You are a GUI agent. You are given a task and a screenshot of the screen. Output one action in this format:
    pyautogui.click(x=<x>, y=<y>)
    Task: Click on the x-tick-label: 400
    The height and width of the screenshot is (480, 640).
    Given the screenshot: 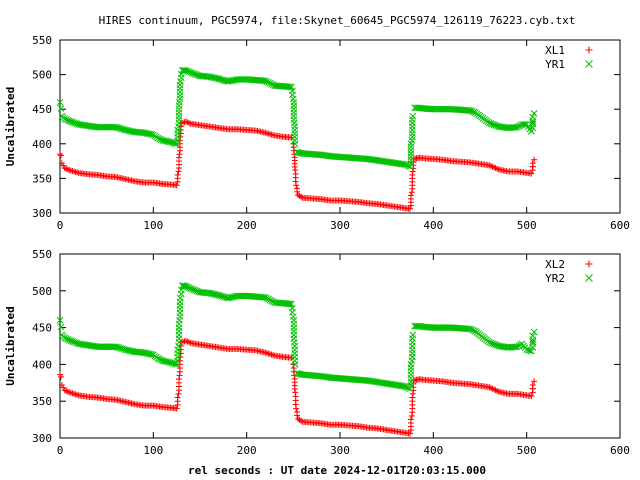 What is the action you would take?
    pyautogui.click(x=433, y=450)
    